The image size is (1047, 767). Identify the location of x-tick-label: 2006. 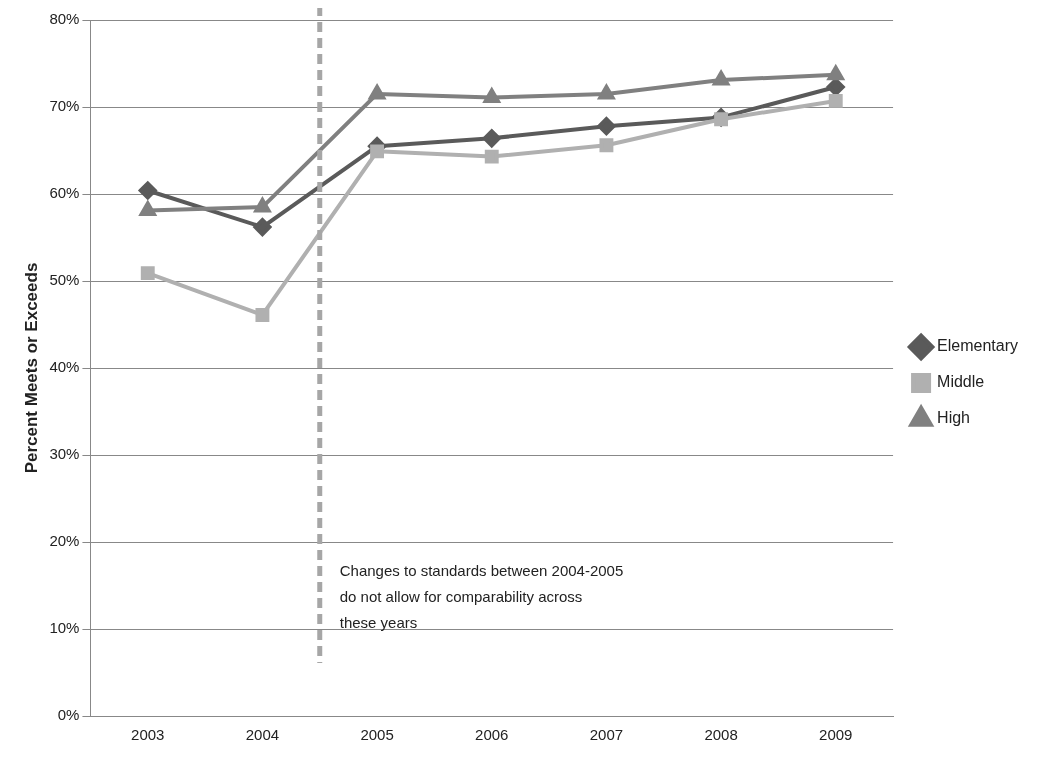
(492, 735).